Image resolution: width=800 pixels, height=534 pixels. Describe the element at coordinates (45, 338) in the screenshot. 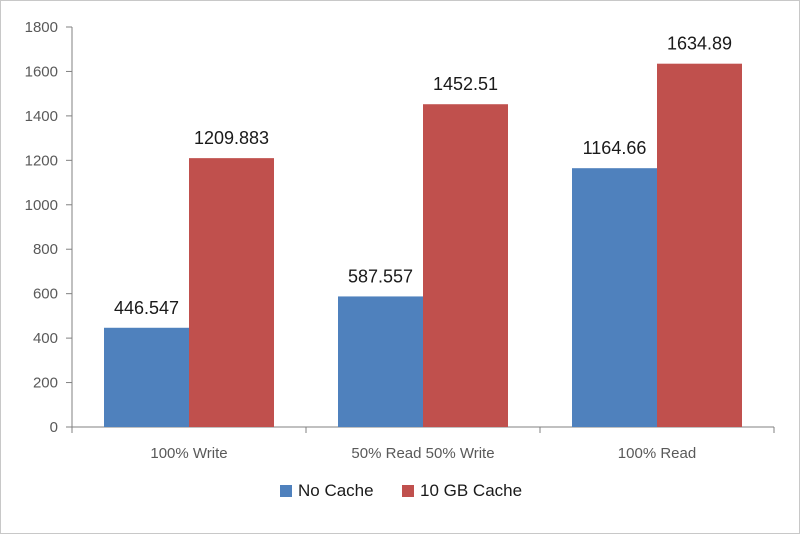

I see `y-tick-label: 400` at that location.